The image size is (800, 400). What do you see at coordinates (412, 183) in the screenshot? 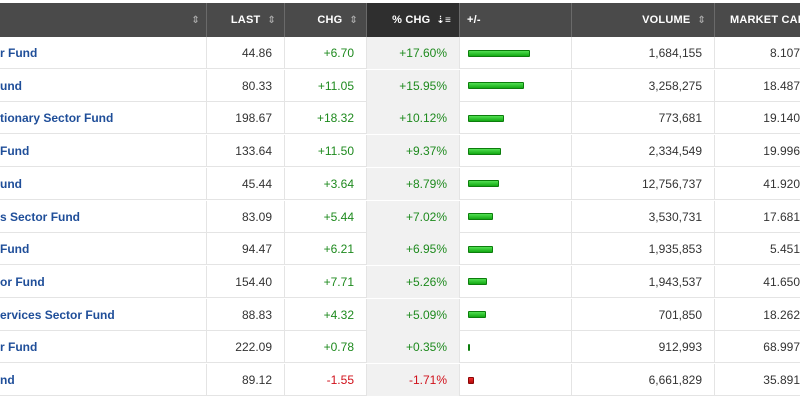
I see `percent-change: +8.79%` at bounding box center [412, 183].